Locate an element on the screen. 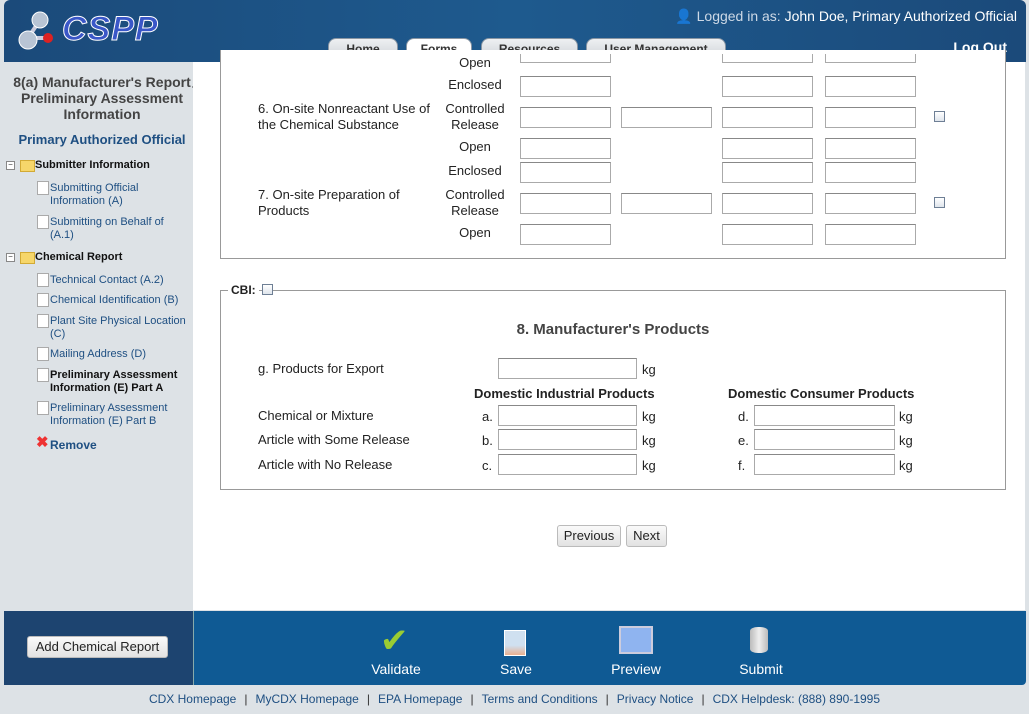 The image size is (1029, 714). product-row-label: Article with No Release is located at coordinates (325, 464).